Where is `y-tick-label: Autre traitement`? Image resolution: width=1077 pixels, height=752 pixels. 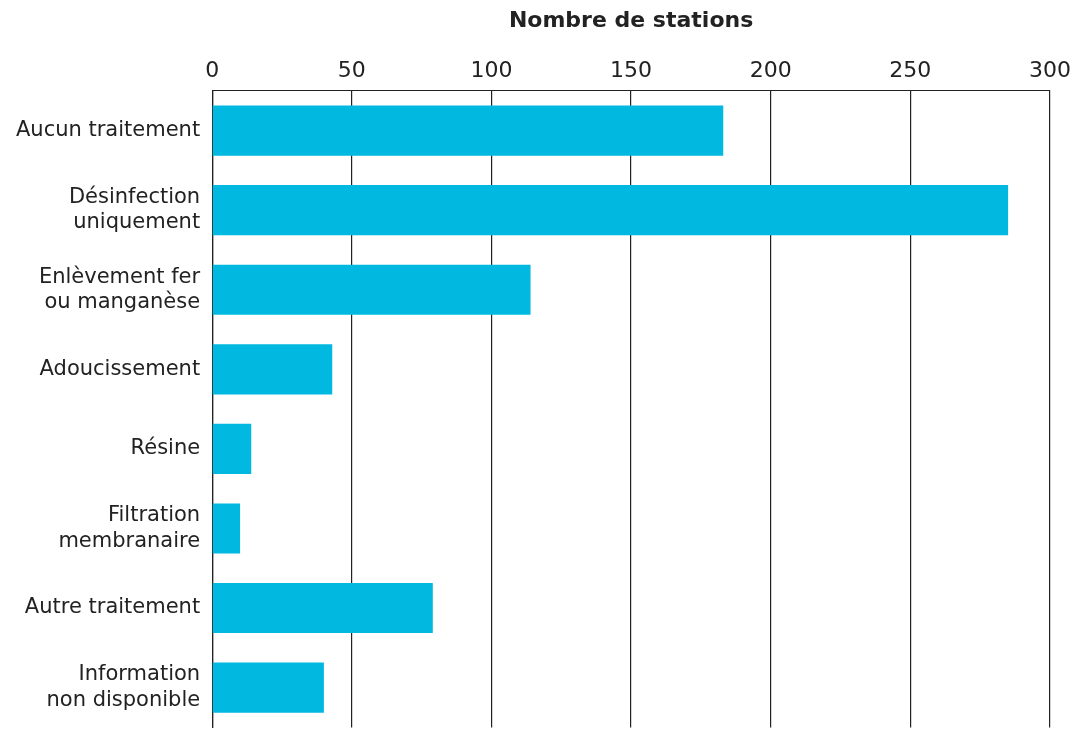 y-tick-label: Autre traitement is located at coordinates (112, 606).